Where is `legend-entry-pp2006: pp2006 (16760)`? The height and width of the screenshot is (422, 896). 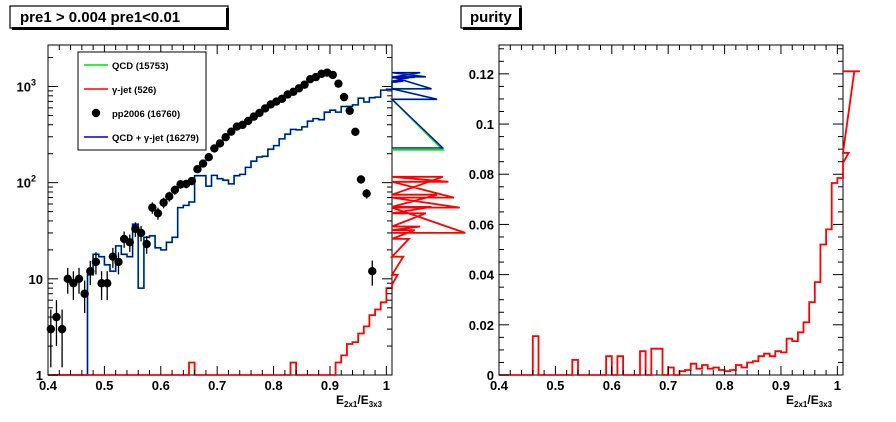 legend-entry-pp2006: pp2006 (16760) is located at coordinates (135, 114).